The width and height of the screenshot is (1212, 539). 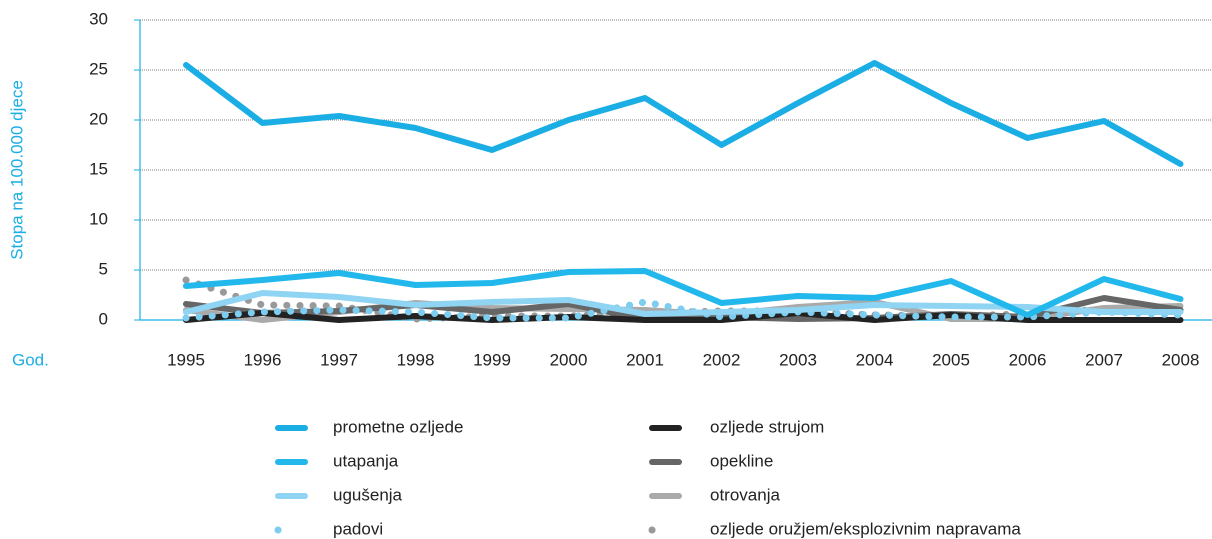 What do you see at coordinates (30, 359) in the screenshot?
I see `x-axis-label: God.` at bounding box center [30, 359].